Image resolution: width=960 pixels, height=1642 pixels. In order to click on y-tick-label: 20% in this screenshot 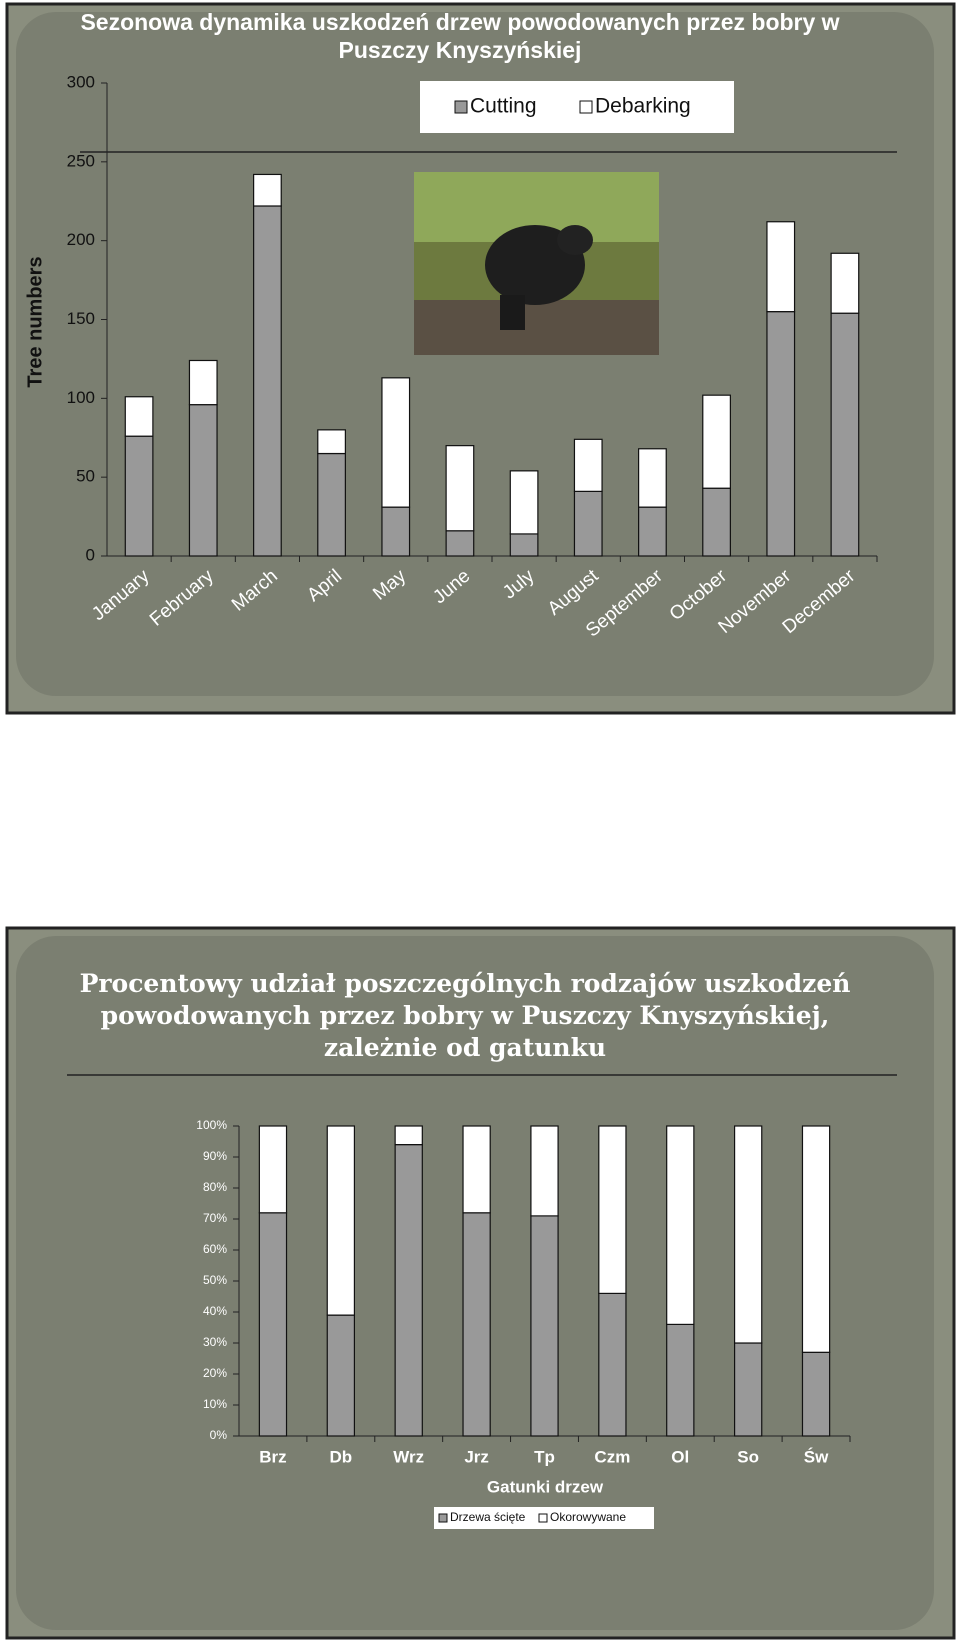, I will do `click(215, 1373)`.